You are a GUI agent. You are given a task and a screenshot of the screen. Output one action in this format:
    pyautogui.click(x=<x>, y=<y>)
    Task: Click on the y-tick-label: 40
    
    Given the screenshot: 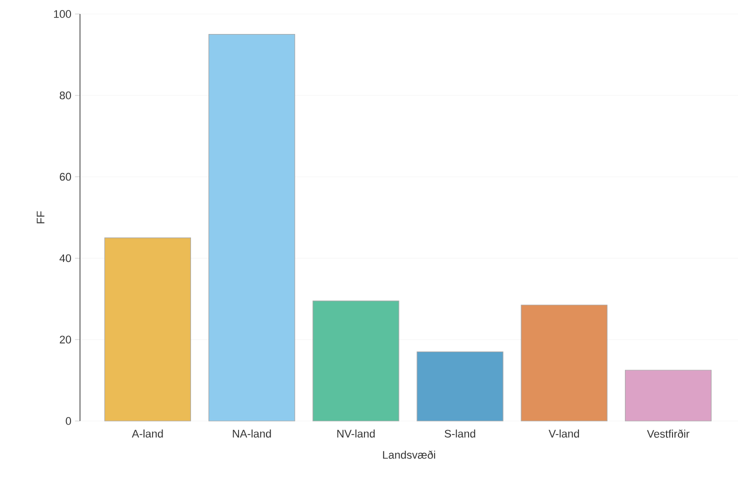 What is the action you would take?
    pyautogui.click(x=66, y=258)
    